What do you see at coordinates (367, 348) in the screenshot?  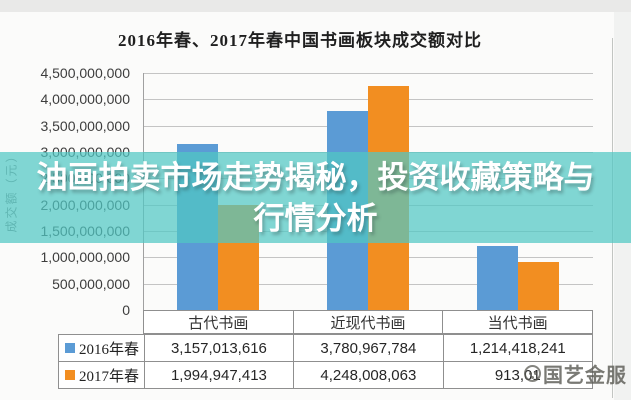 I see `table-value-cell: 3,780,967,784` at bounding box center [367, 348].